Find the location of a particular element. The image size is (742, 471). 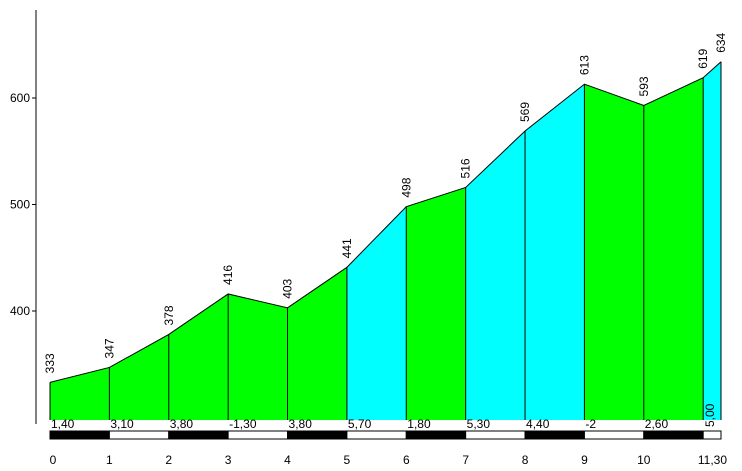

x-tick-label: 3 is located at coordinates (228, 460).